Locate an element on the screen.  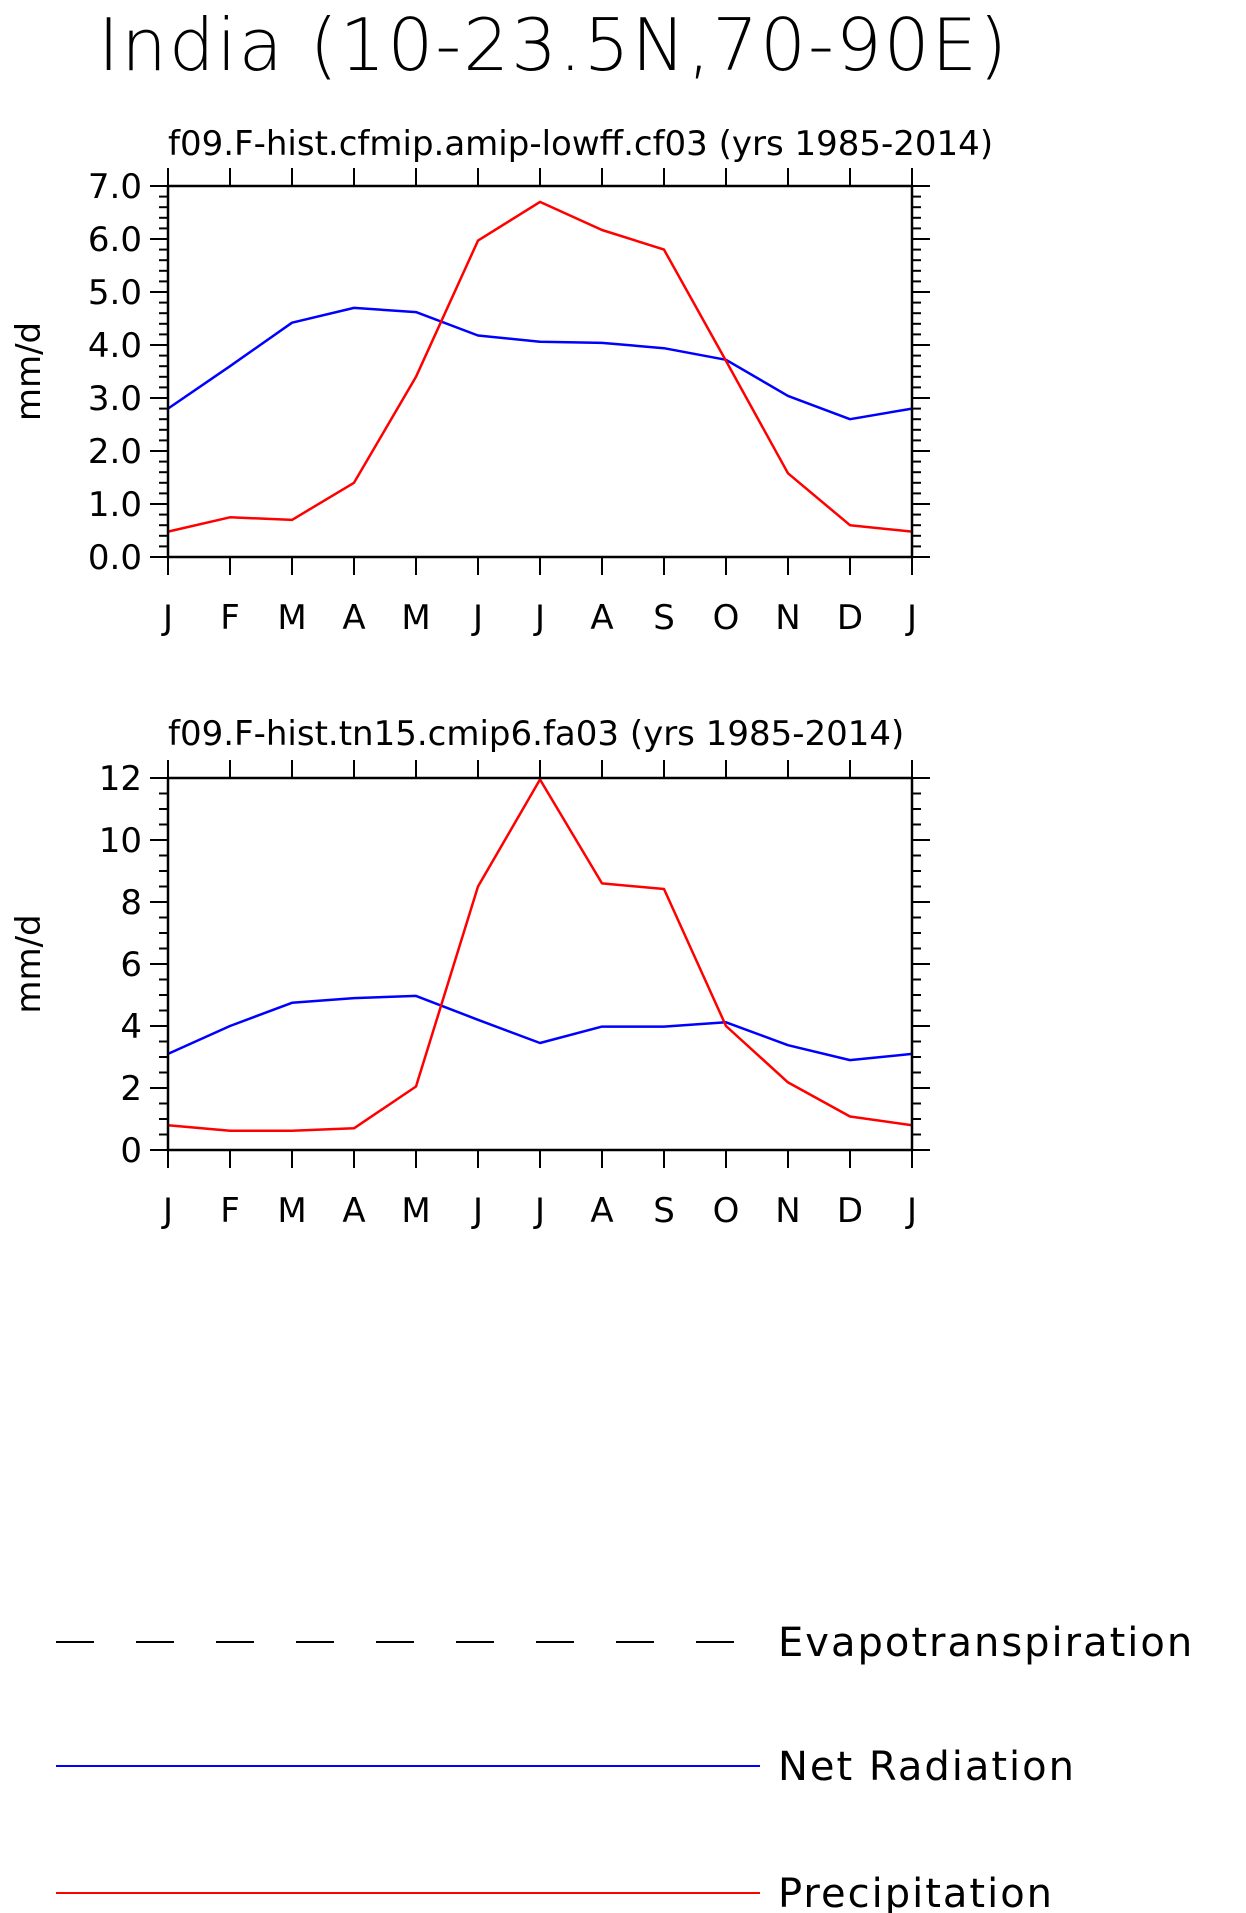
y-tick-label: 0.0 is located at coordinates (115, 558).